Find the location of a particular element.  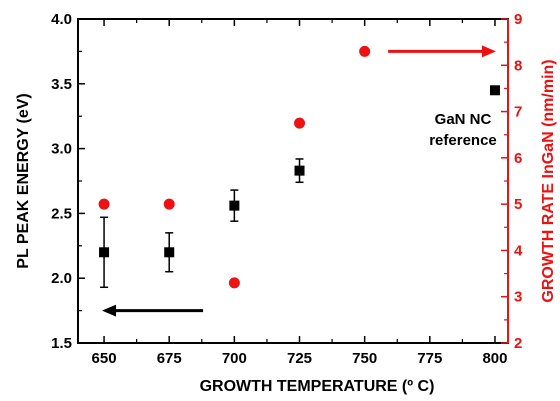

y-axis-right: 2 3 4 5 6 7 8 9 is located at coordinates (512, 181).